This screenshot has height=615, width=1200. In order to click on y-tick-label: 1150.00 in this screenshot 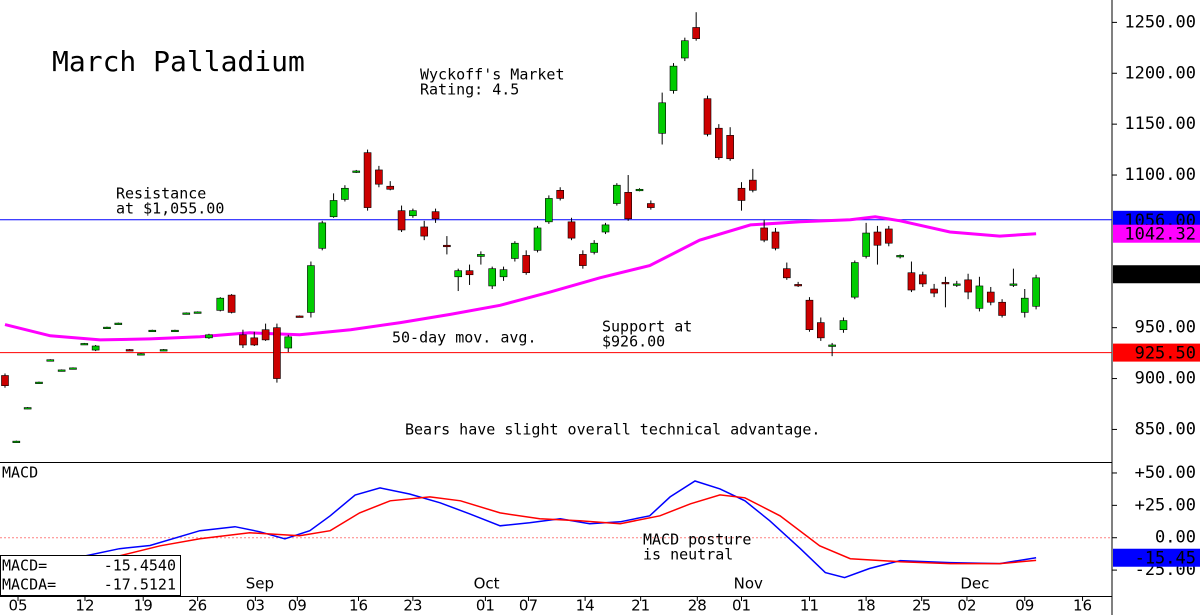, I will do `click(1160, 124)`.